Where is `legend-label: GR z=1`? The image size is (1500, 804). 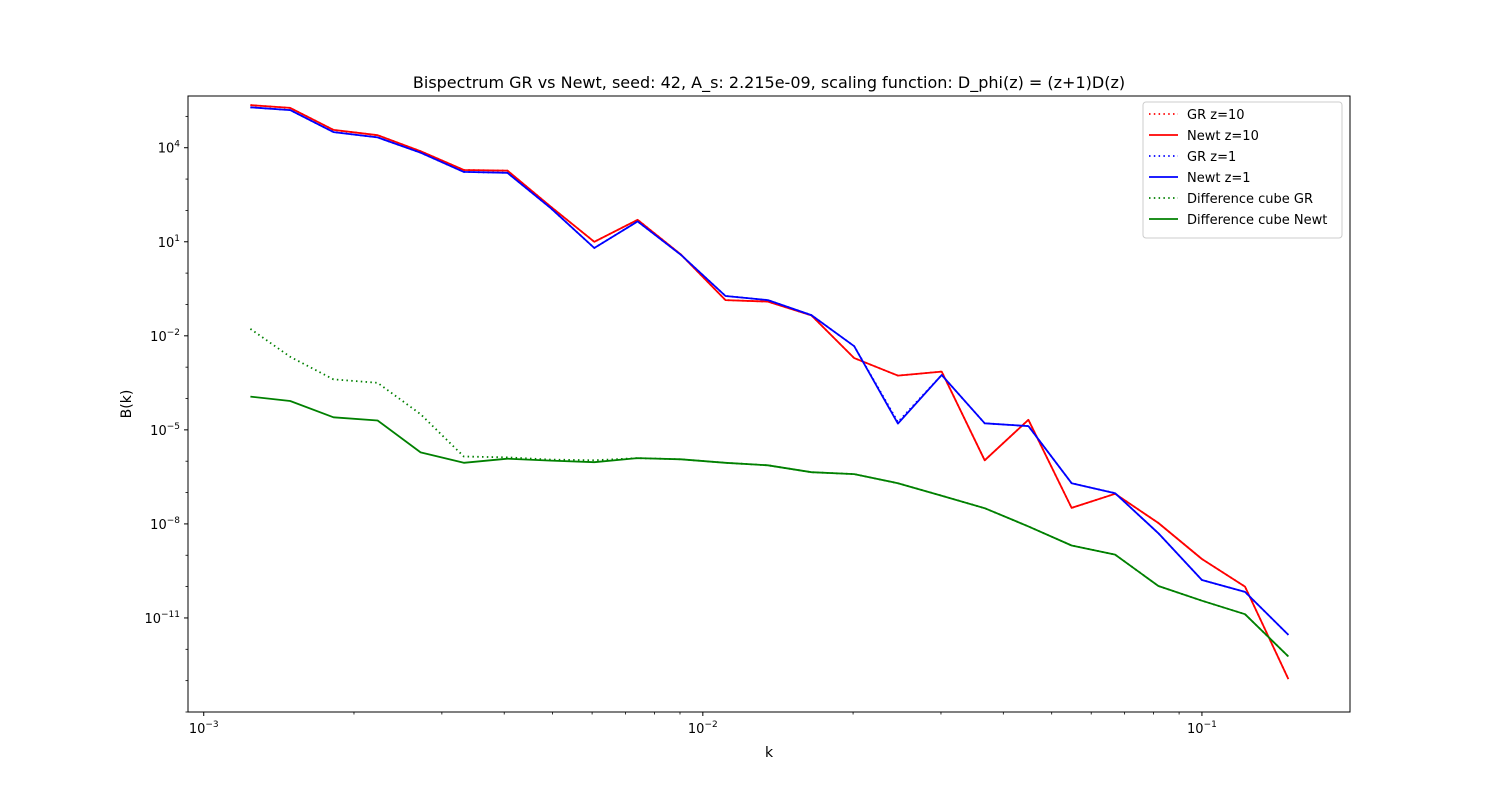 legend-label: GR z=1 is located at coordinates (1211, 157).